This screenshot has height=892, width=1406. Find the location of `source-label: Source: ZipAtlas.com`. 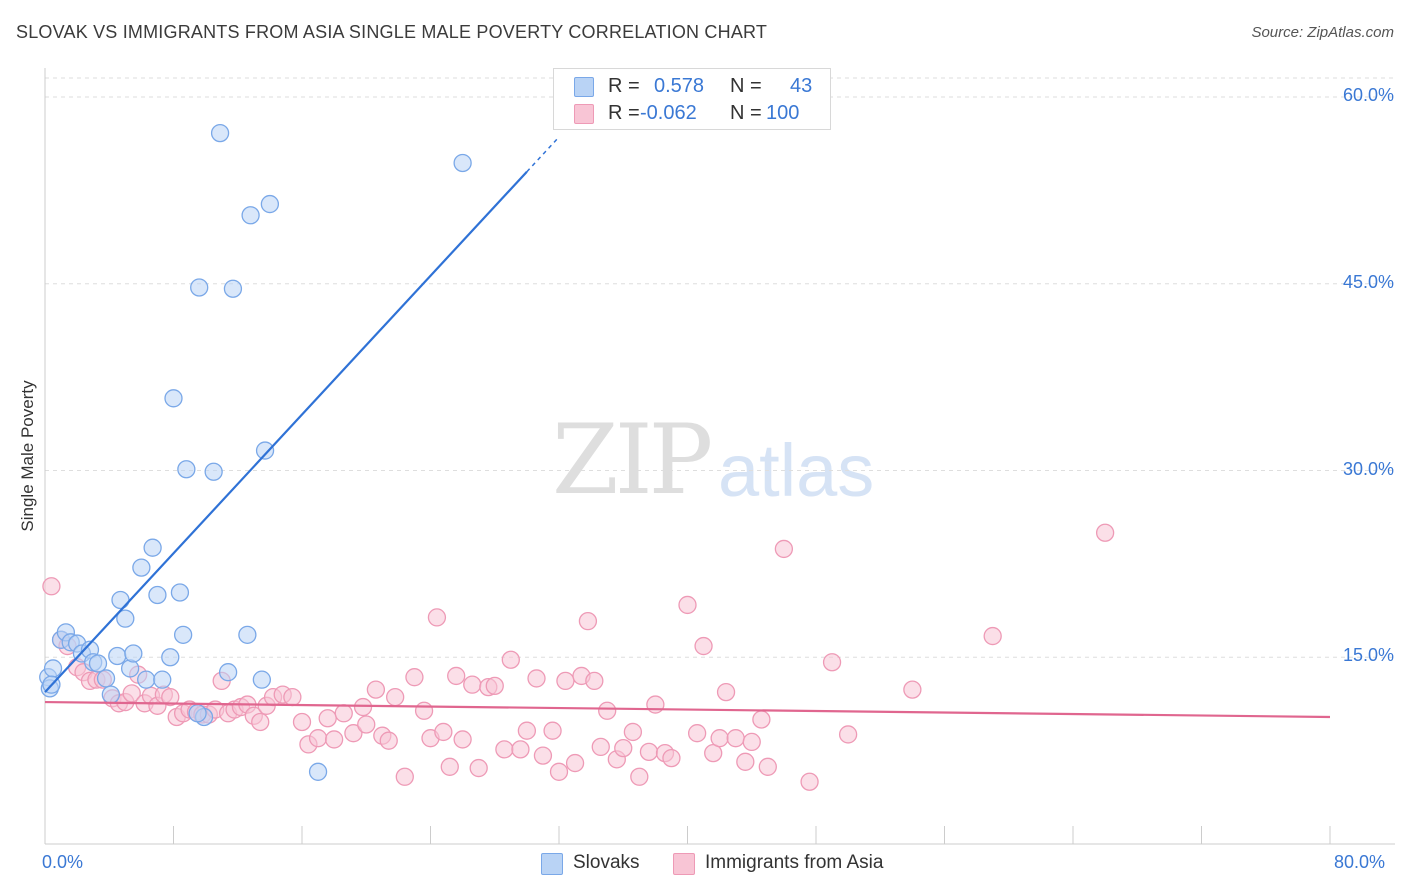

source-label: Source: ZipAtlas.com is located at coordinates (1322, 32).